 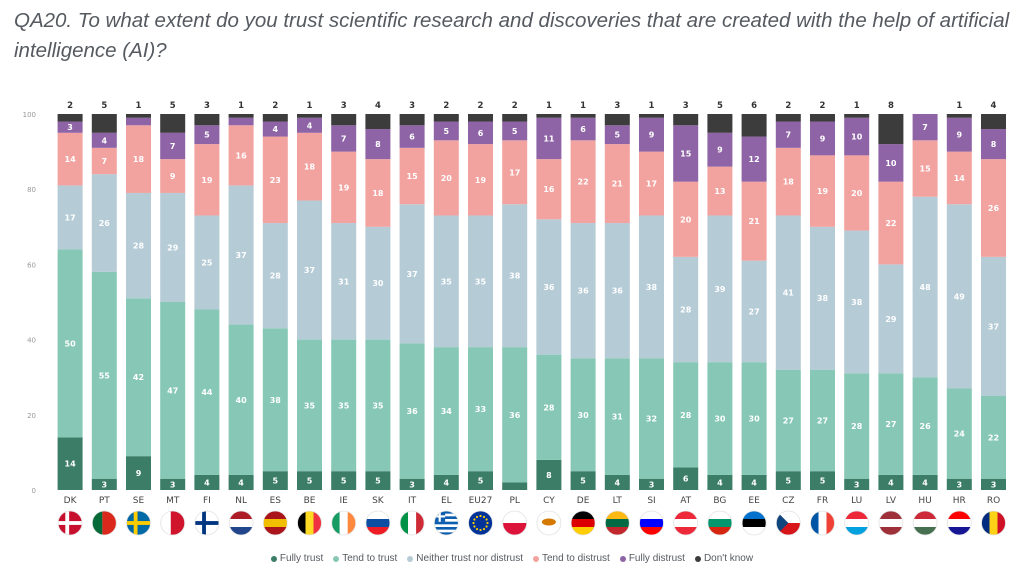 I want to click on legend-item: Don't know, so click(x=723, y=558).